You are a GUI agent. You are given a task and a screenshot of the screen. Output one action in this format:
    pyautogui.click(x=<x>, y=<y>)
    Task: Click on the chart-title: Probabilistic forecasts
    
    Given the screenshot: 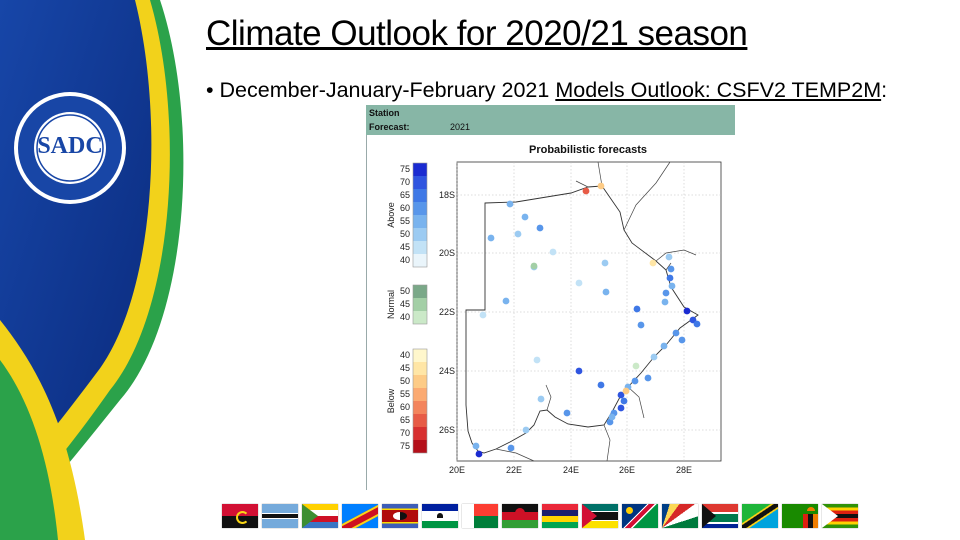 What is the action you would take?
    pyautogui.click(x=588, y=150)
    